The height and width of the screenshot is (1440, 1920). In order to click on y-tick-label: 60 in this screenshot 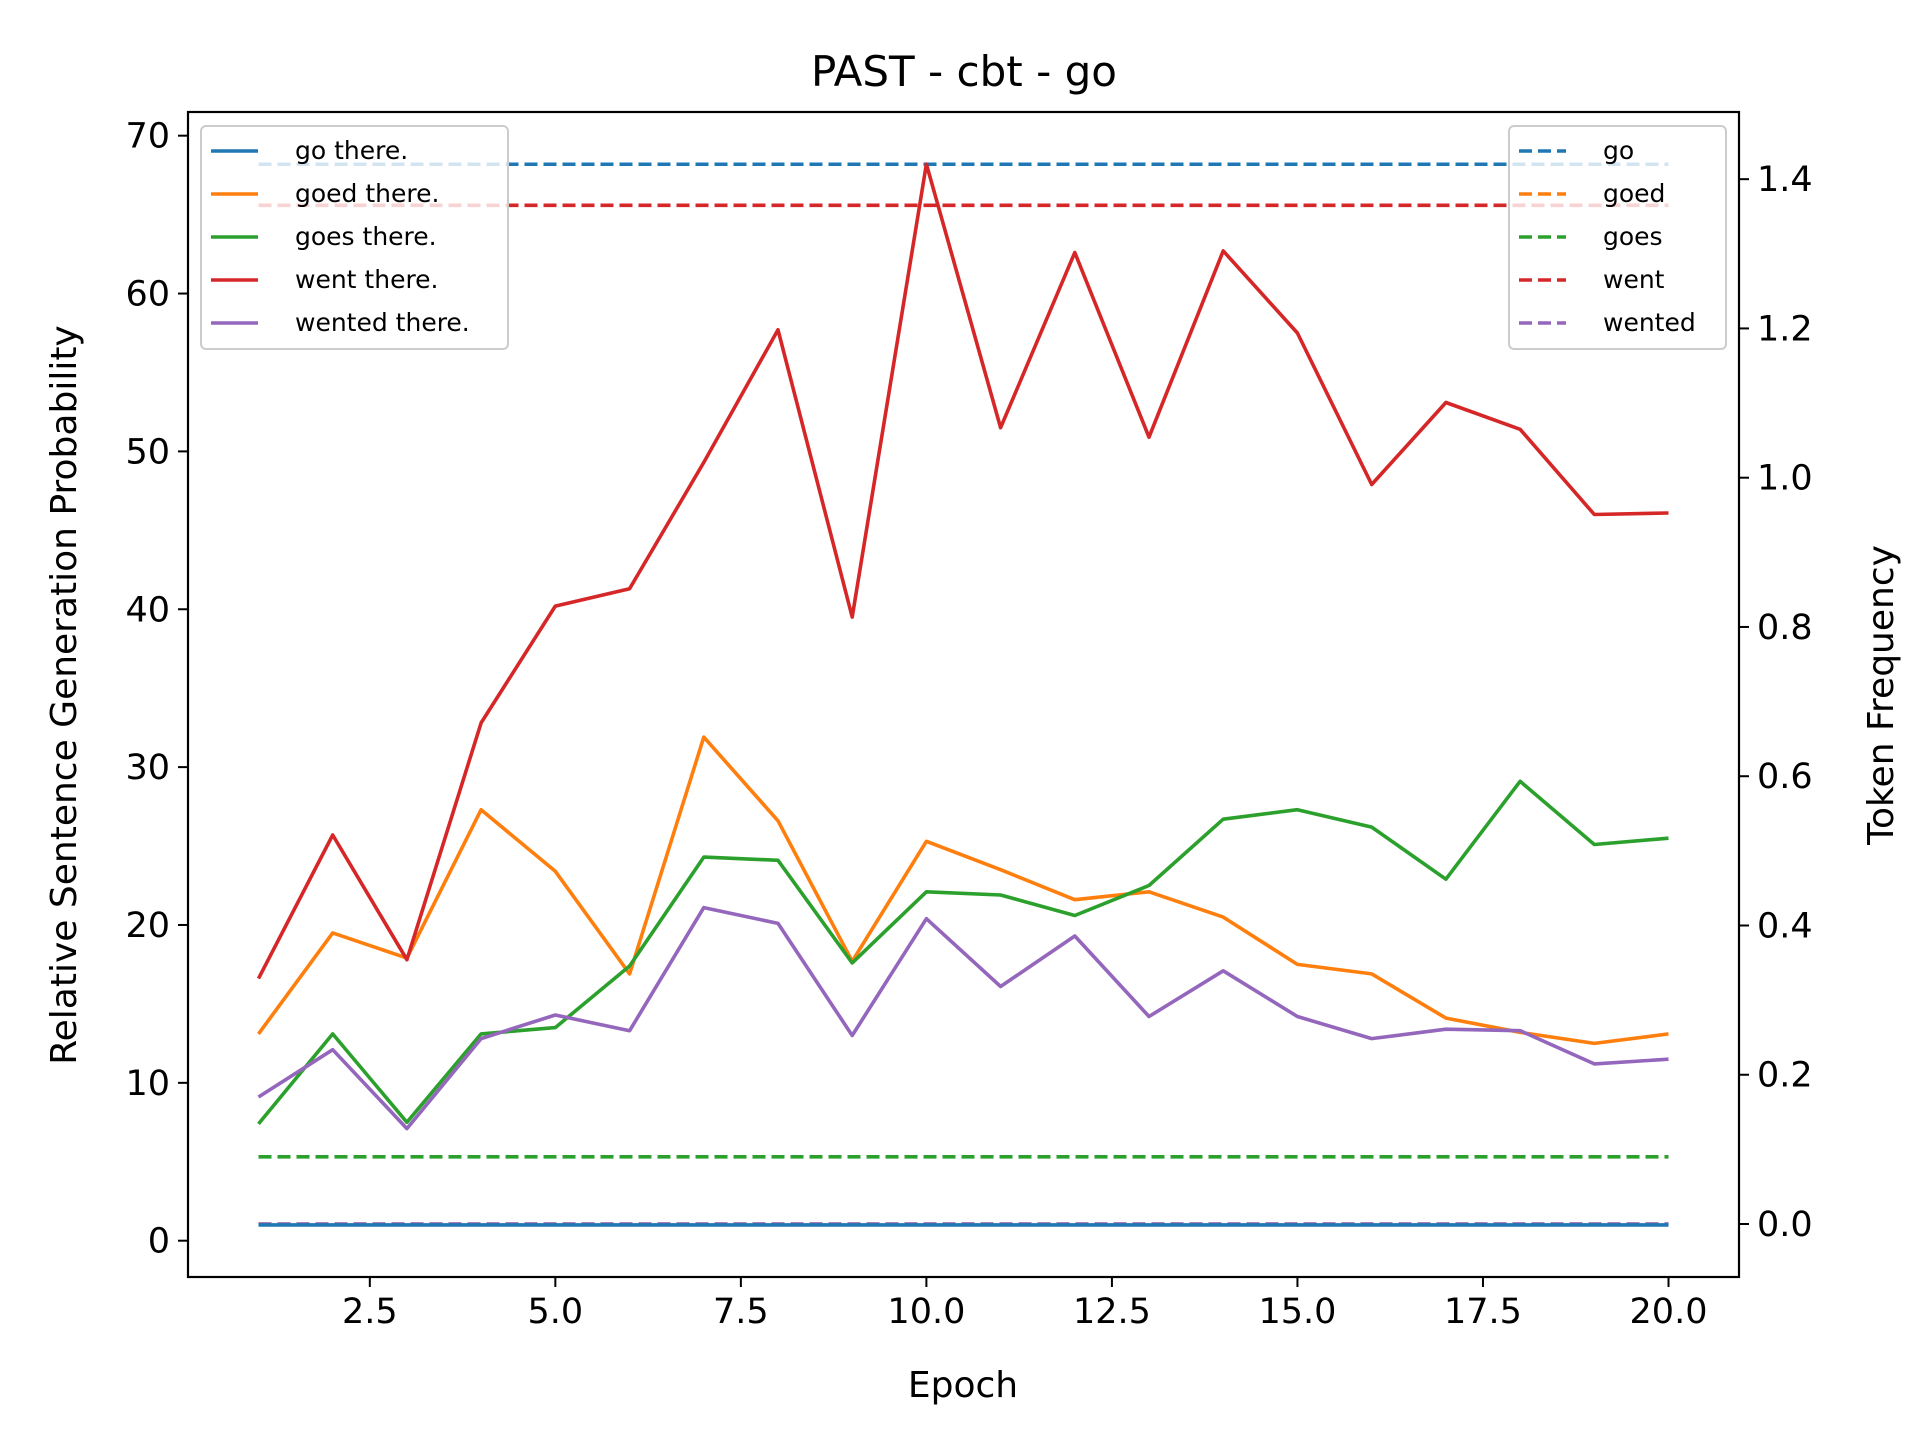, I will do `click(147, 295)`.